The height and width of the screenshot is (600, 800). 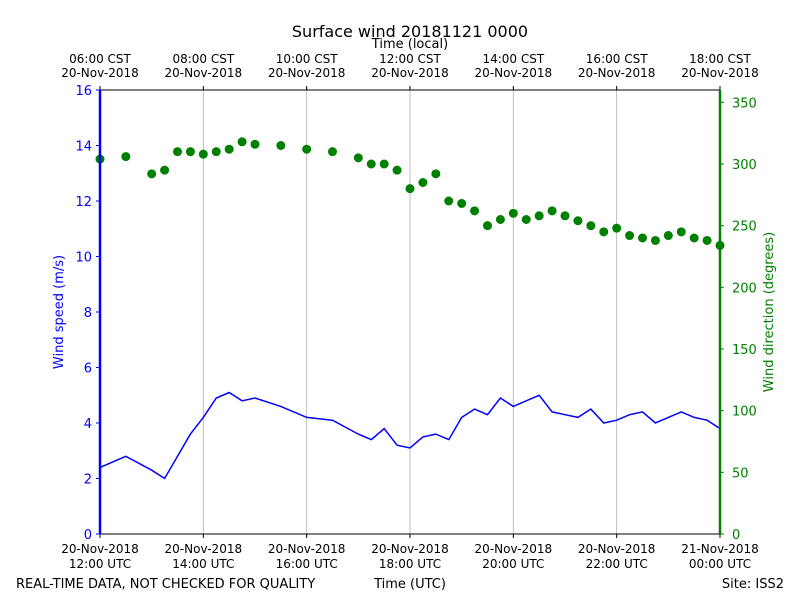 What do you see at coordinates (59, 312) in the screenshot?
I see `left-axis-label: Wind speed (m/s)` at bounding box center [59, 312].